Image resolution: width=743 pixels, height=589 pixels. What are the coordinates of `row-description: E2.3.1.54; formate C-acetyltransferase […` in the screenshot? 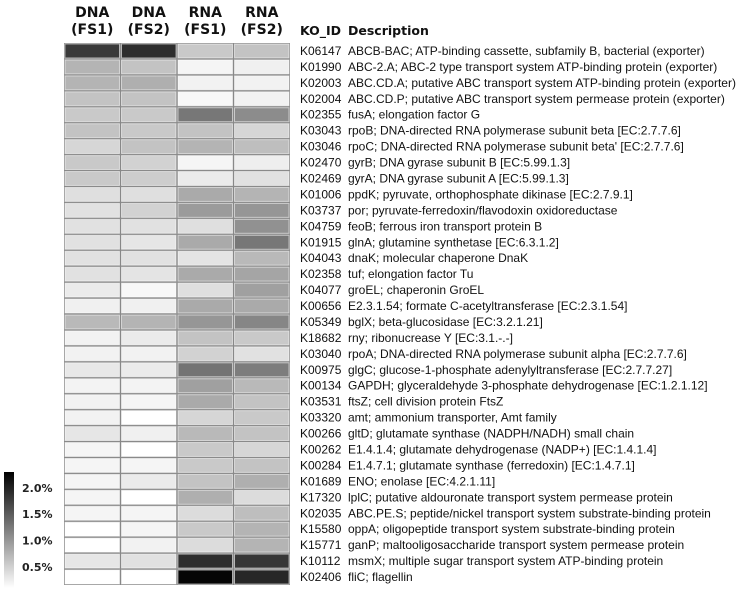 It's located at (487, 306).